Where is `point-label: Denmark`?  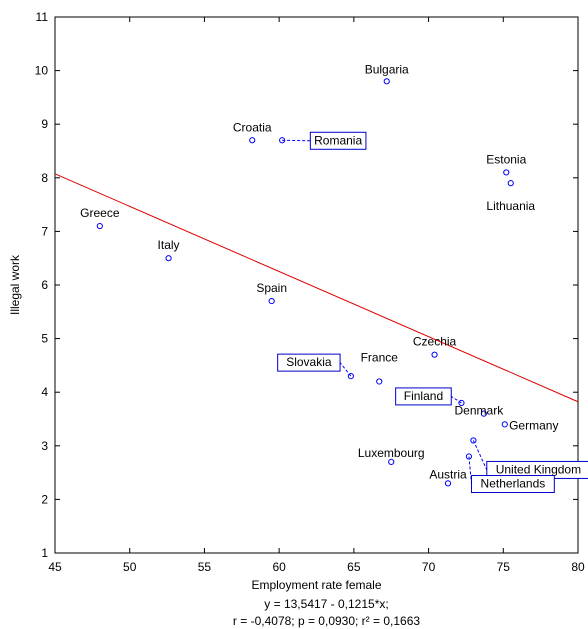 point-label: Denmark is located at coordinates (480, 411).